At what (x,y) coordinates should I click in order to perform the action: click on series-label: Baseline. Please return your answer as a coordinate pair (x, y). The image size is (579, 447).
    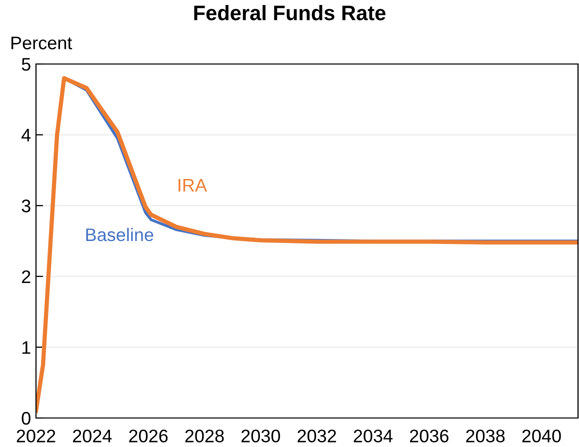
    Looking at the image, I should click on (120, 235).